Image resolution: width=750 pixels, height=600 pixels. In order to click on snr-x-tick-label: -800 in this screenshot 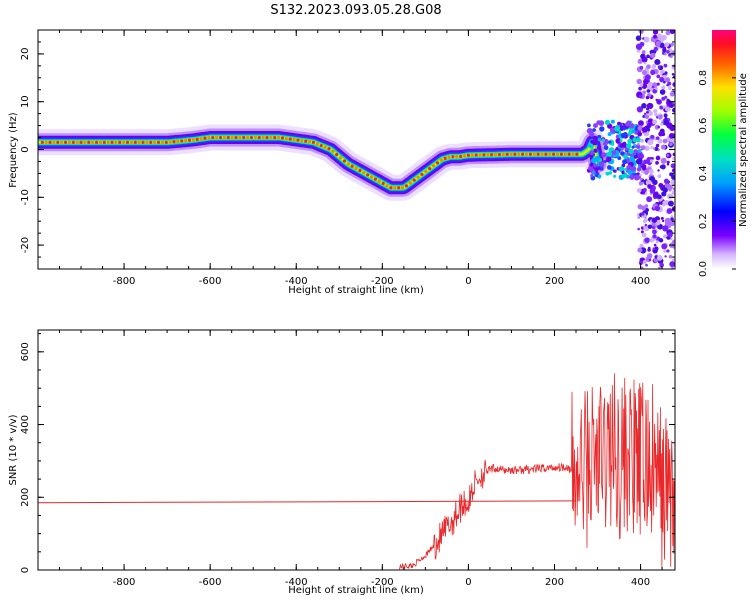, I will do `click(124, 582)`.